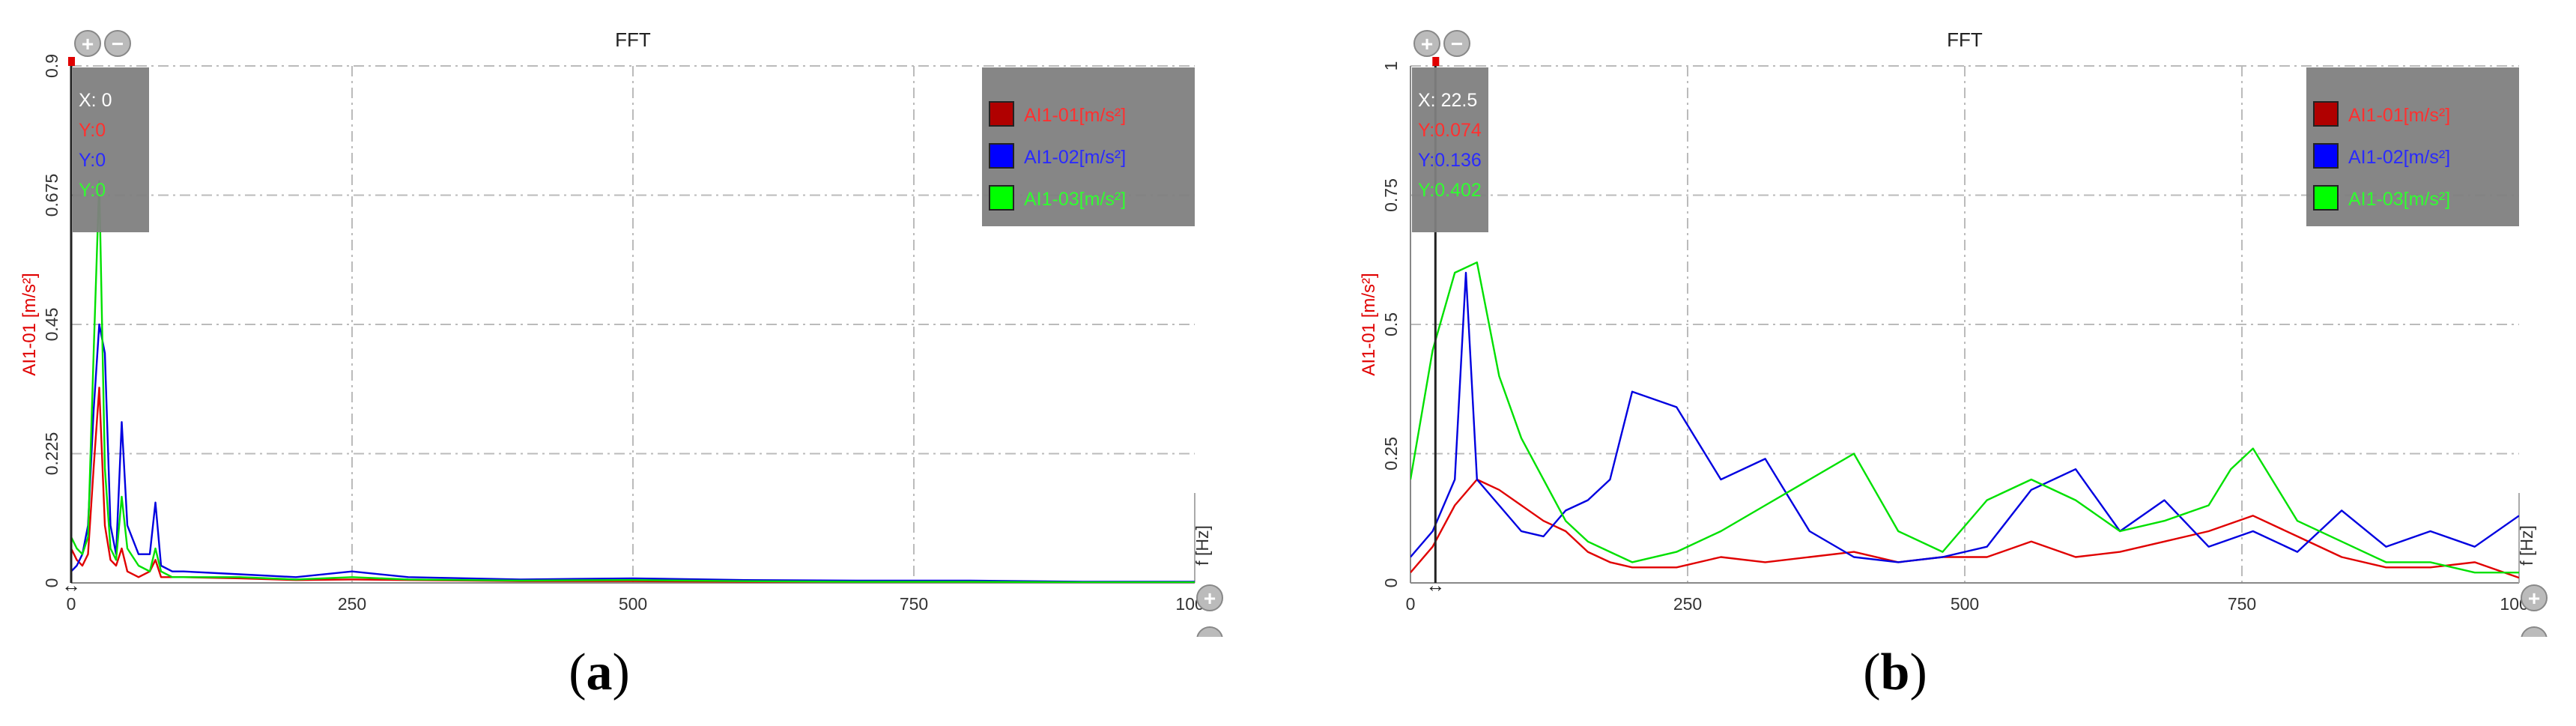  I want to click on y-tick-label: 0.25, so click(1391, 454).